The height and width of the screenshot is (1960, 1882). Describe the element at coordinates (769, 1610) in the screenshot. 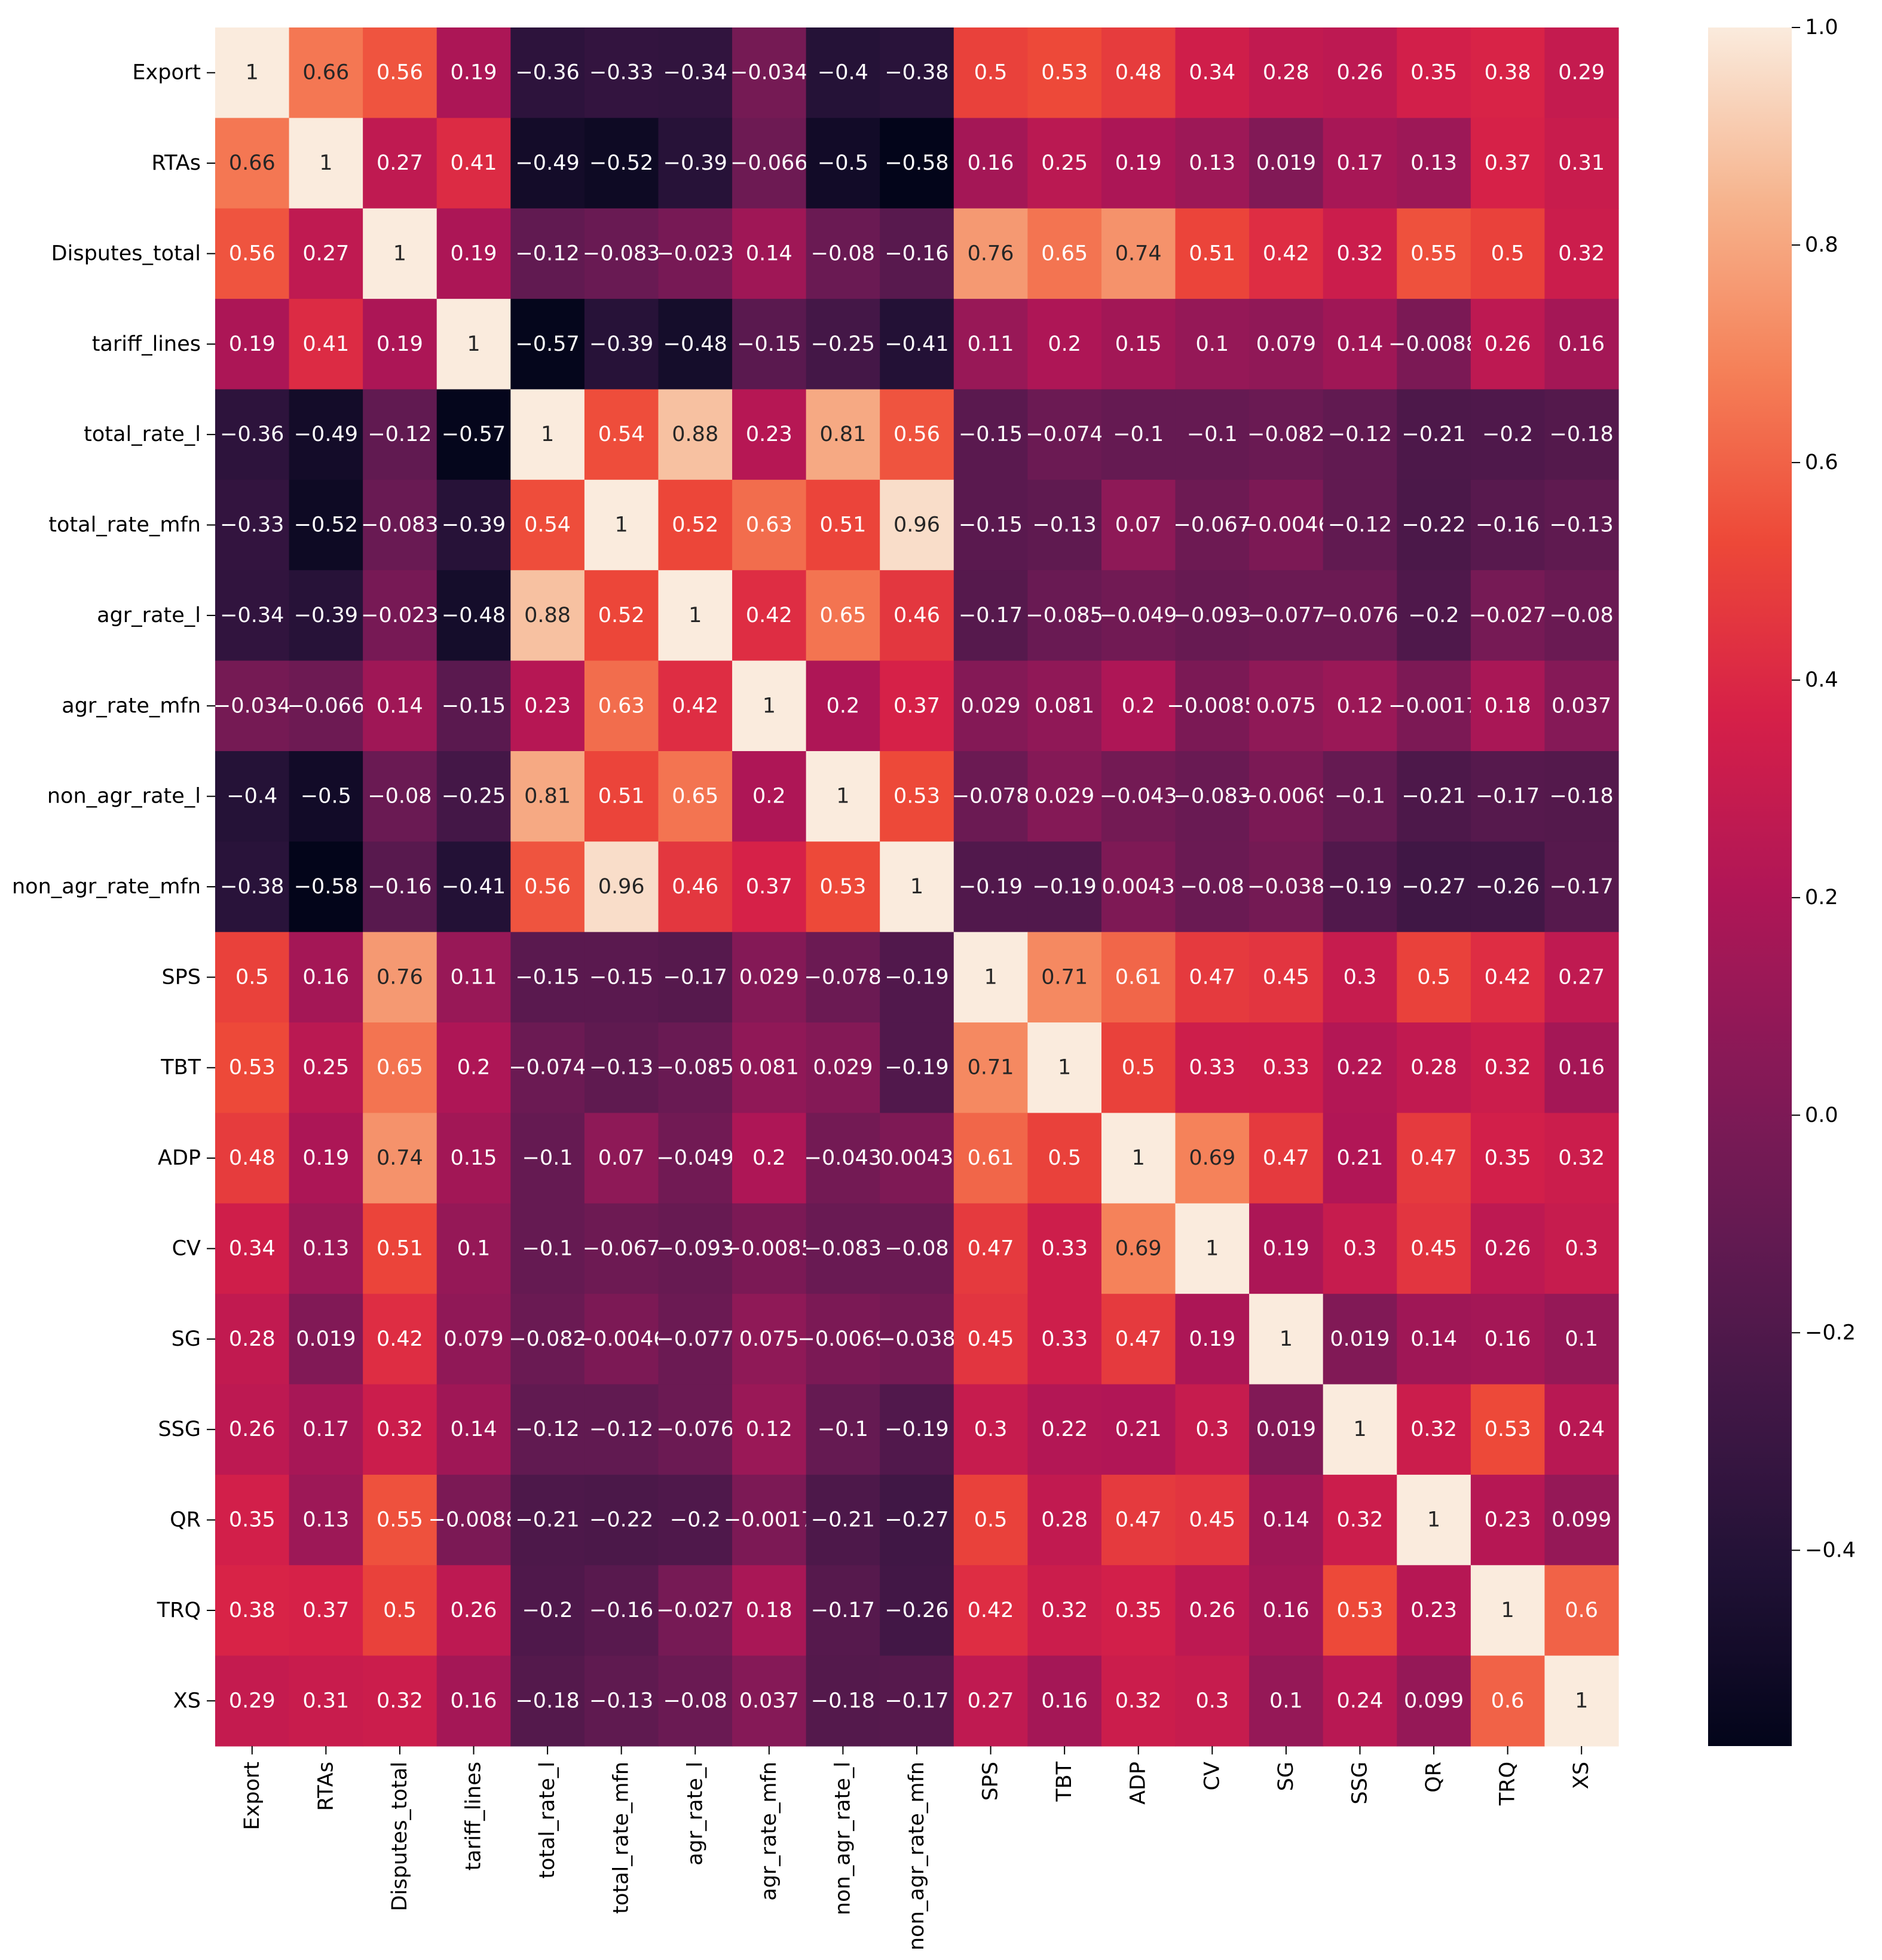

I see `cell-value-label: 0.18` at that location.